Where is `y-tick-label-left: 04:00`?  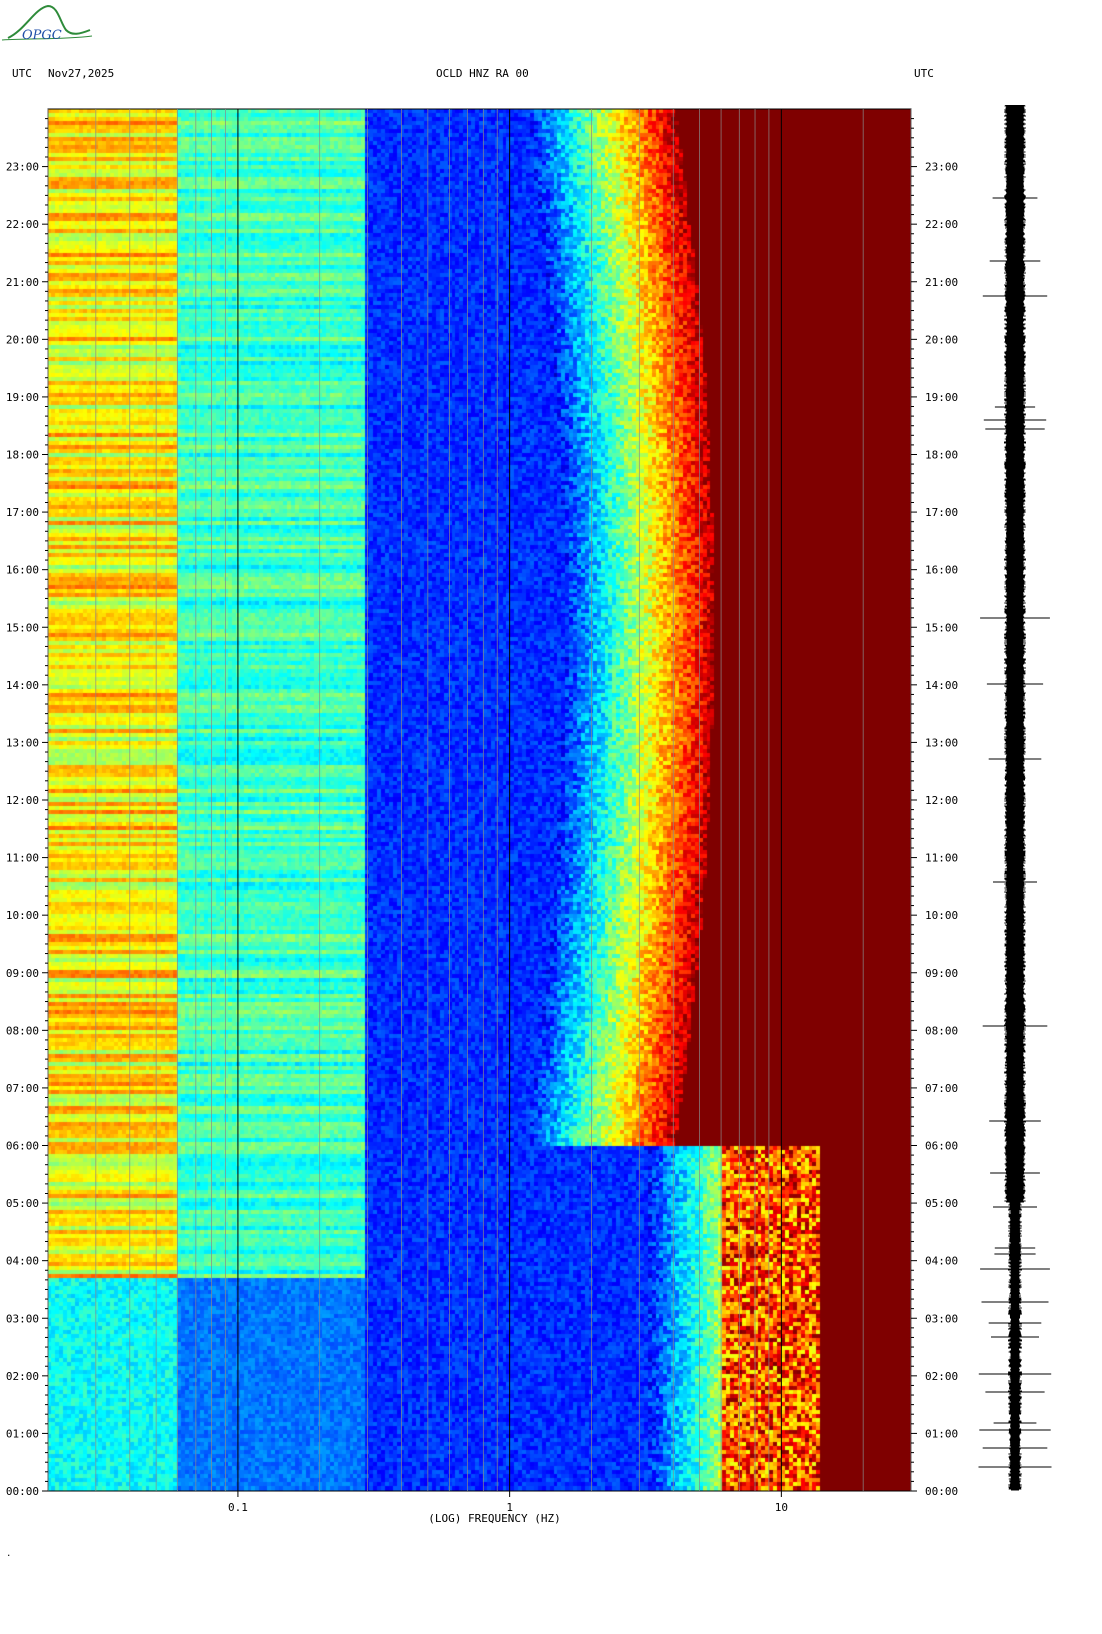 y-tick-label-left: 04:00 is located at coordinates (22, 1261).